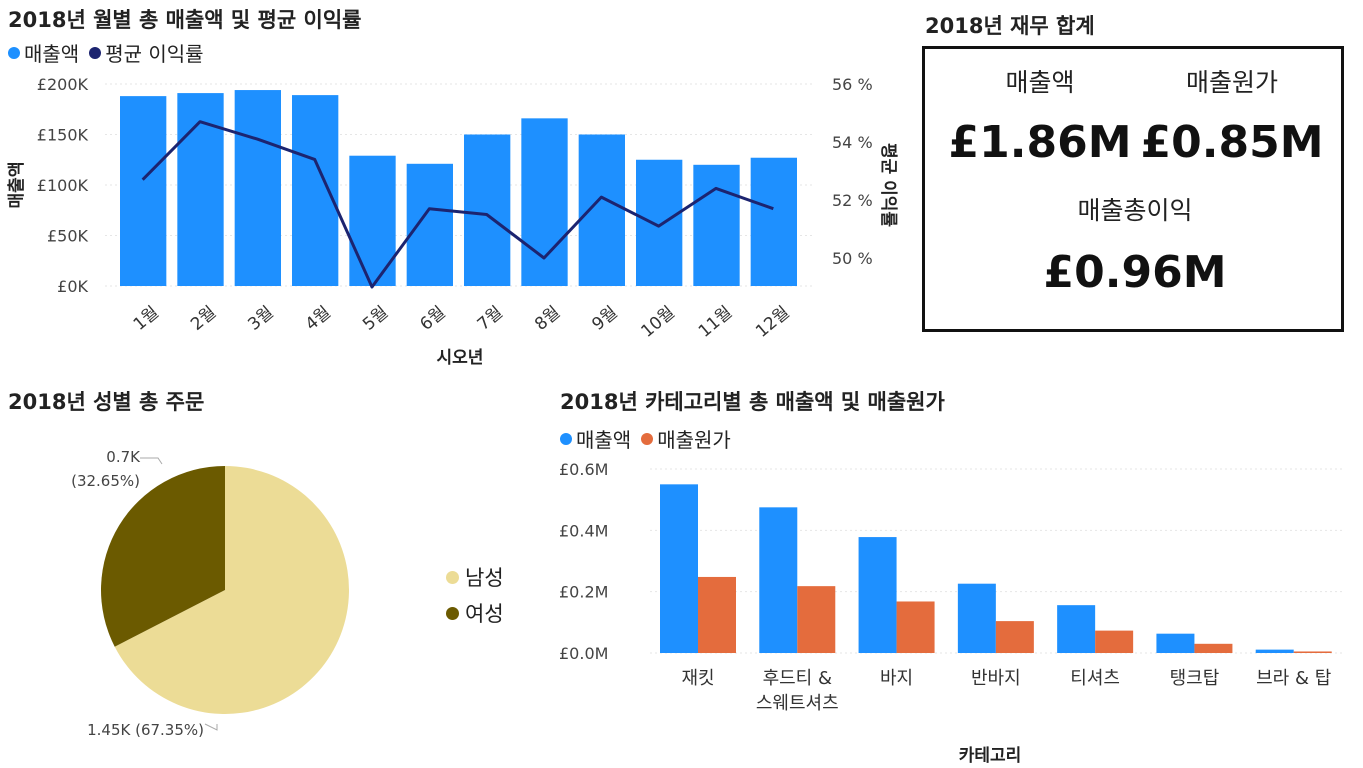  What do you see at coordinates (105, 481) in the screenshot?
I see `female-slice-percent: (32.65%)` at bounding box center [105, 481].